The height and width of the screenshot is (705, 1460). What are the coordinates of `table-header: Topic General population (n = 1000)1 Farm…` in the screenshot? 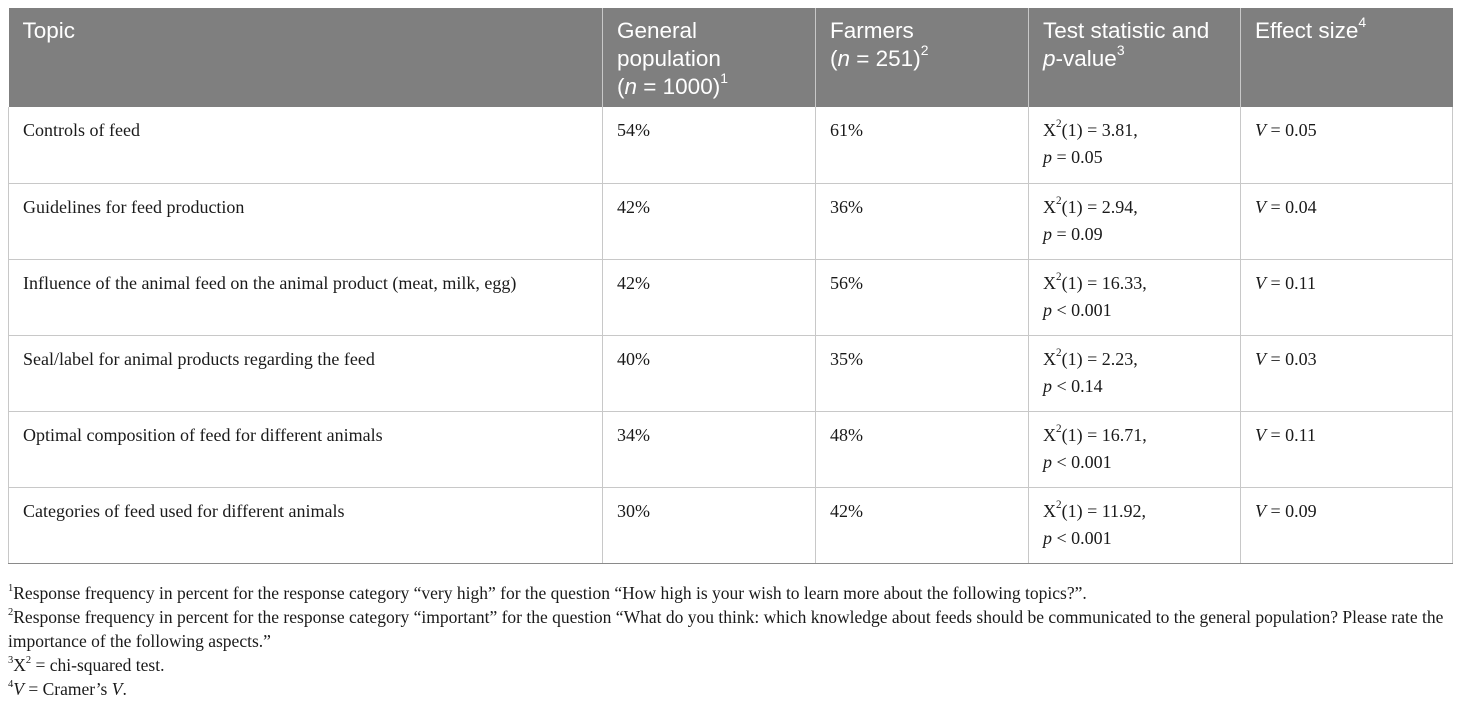 It's located at (730, 57).